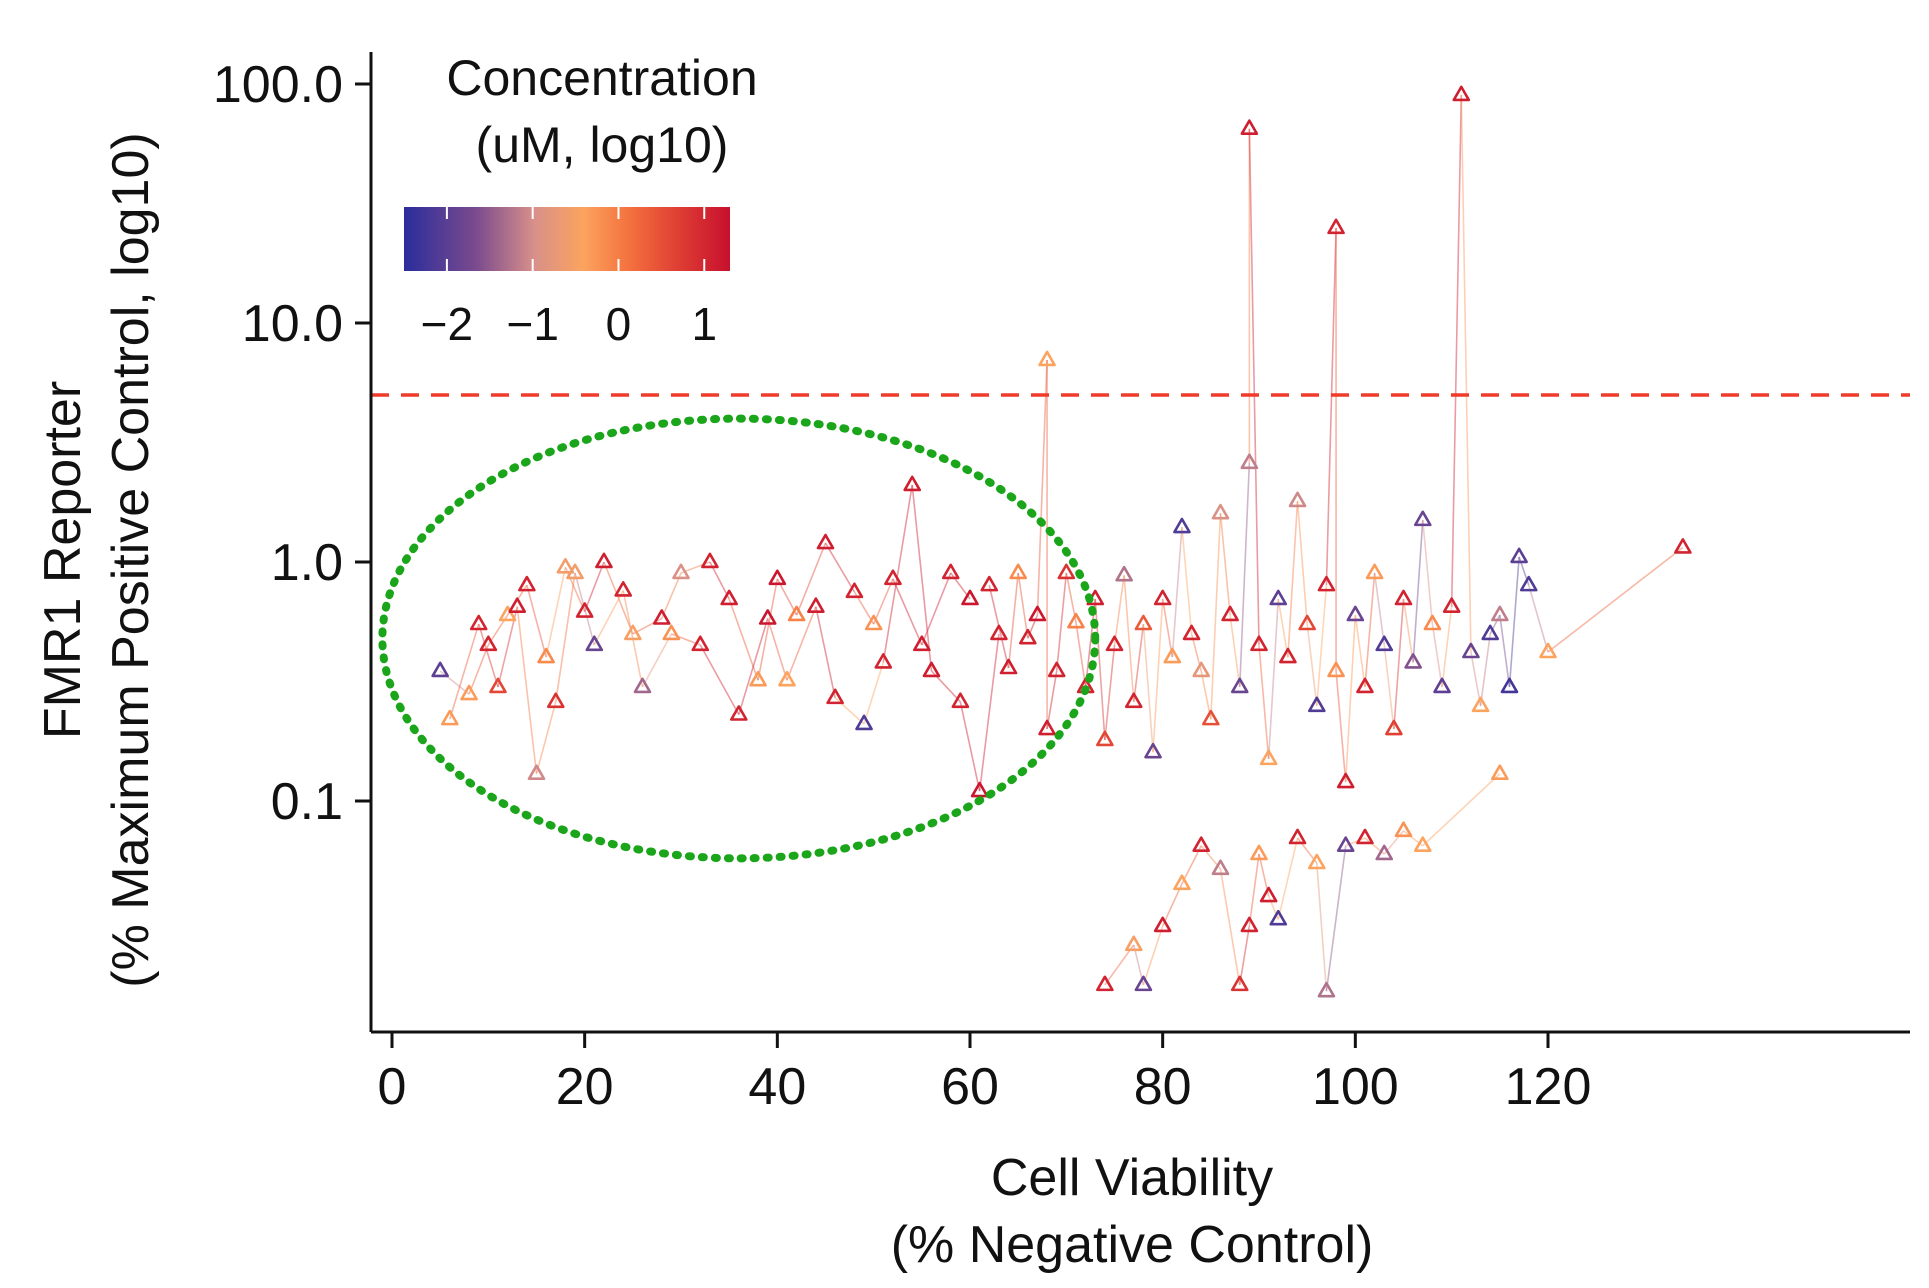 This screenshot has width=1929, height=1288. What do you see at coordinates (447, 324) in the screenshot?
I see `legend-tick-label: −2` at bounding box center [447, 324].